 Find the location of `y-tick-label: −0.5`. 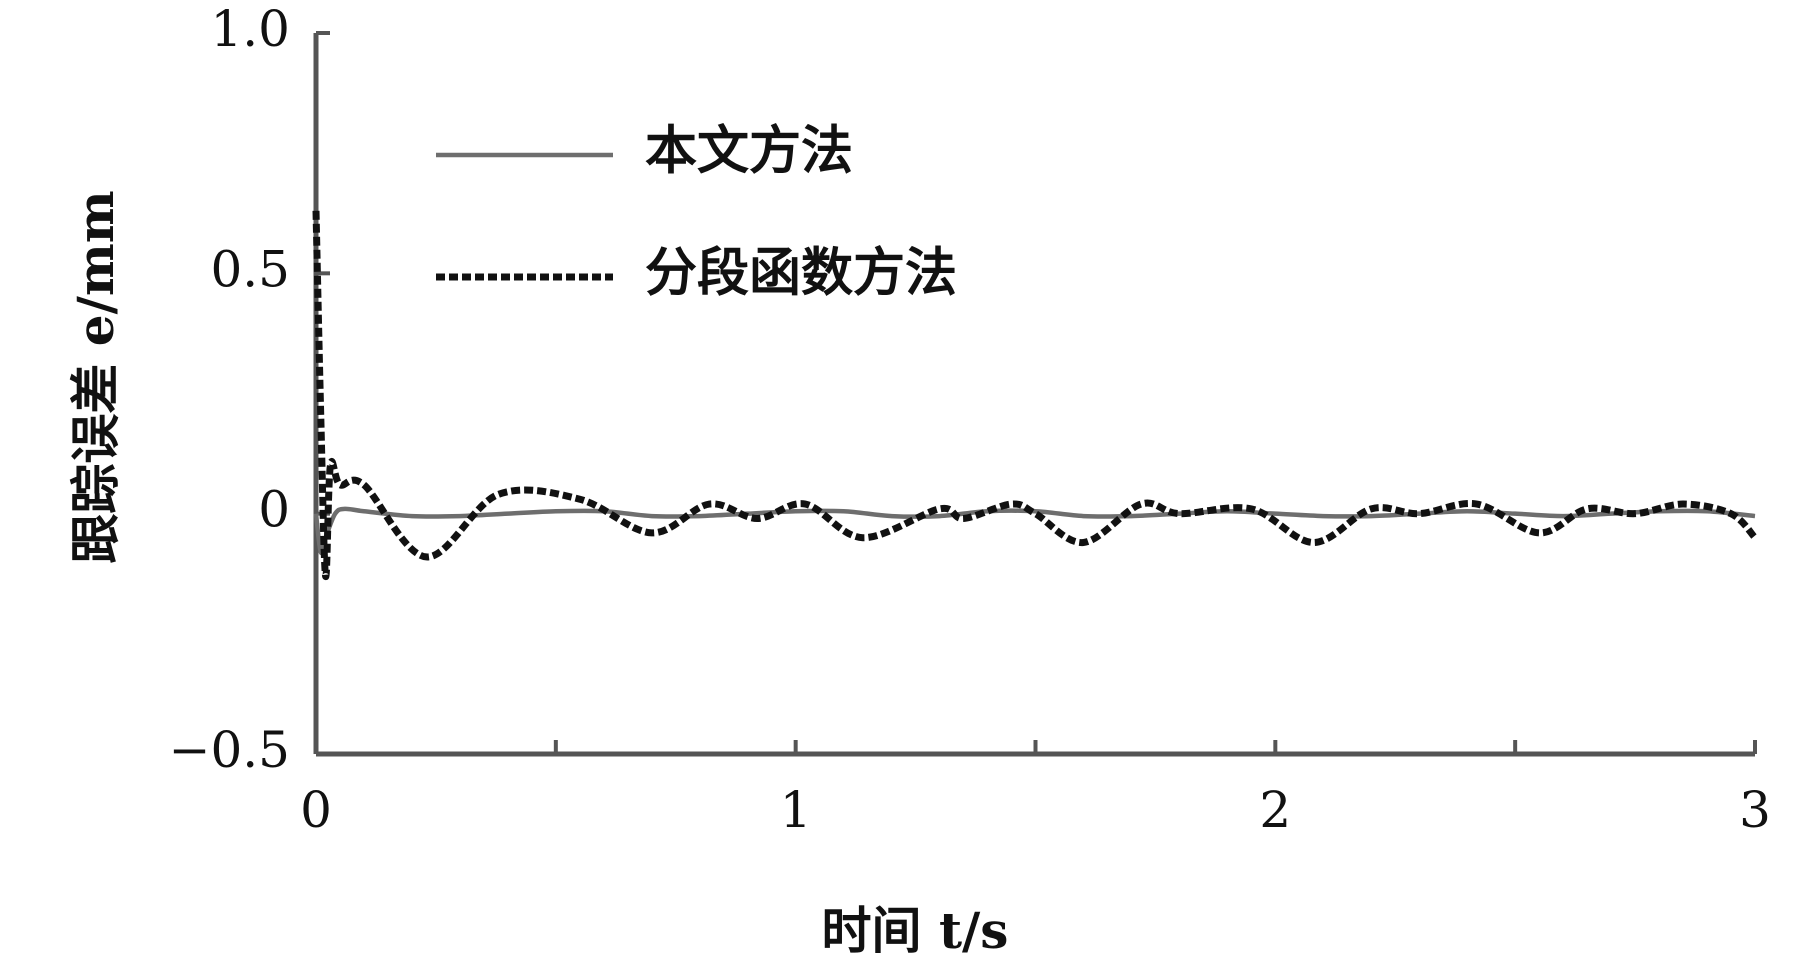

y-tick-label: −0.5 is located at coordinates (229, 750).